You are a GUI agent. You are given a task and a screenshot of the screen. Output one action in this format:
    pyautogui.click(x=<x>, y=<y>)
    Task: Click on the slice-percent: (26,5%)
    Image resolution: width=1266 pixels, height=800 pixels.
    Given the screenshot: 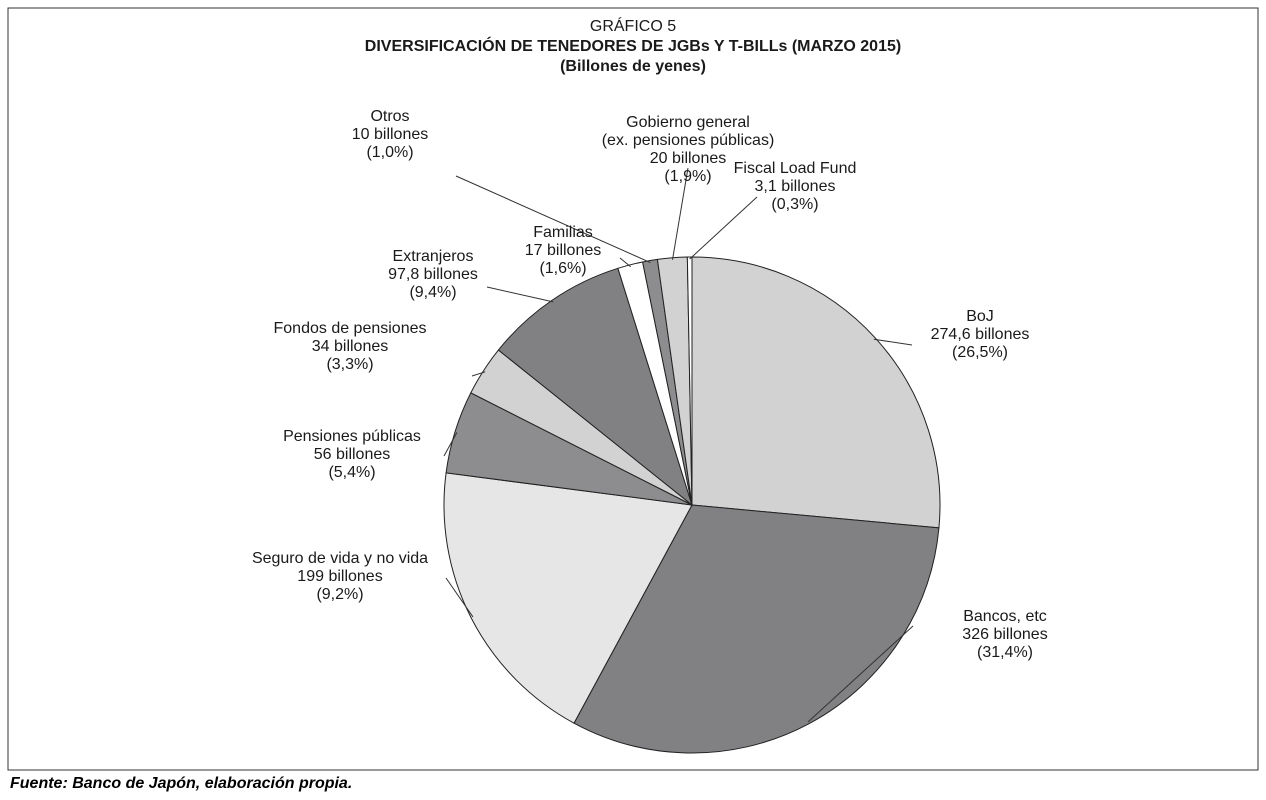 What is the action you would take?
    pyautogui.click(x=980, y=352)
    